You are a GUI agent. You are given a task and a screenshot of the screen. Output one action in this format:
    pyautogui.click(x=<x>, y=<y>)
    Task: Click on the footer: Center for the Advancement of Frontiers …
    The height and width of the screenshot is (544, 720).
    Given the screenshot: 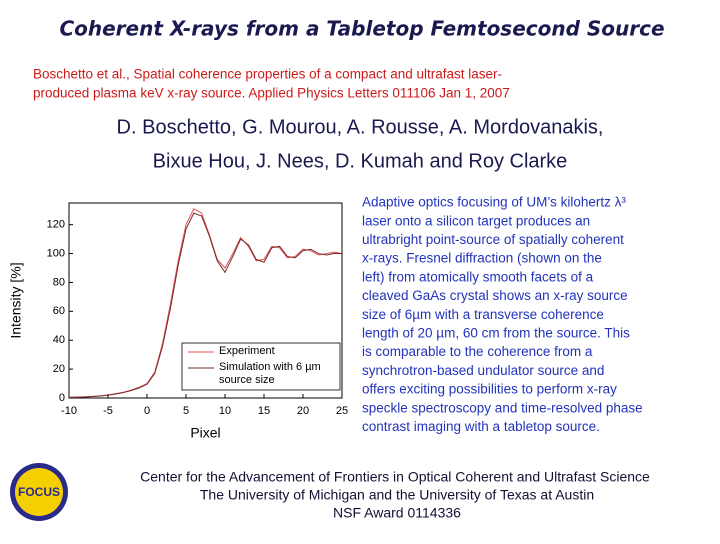 What is the action you would take?
    pyautogui.click(x=395, y=477)
    